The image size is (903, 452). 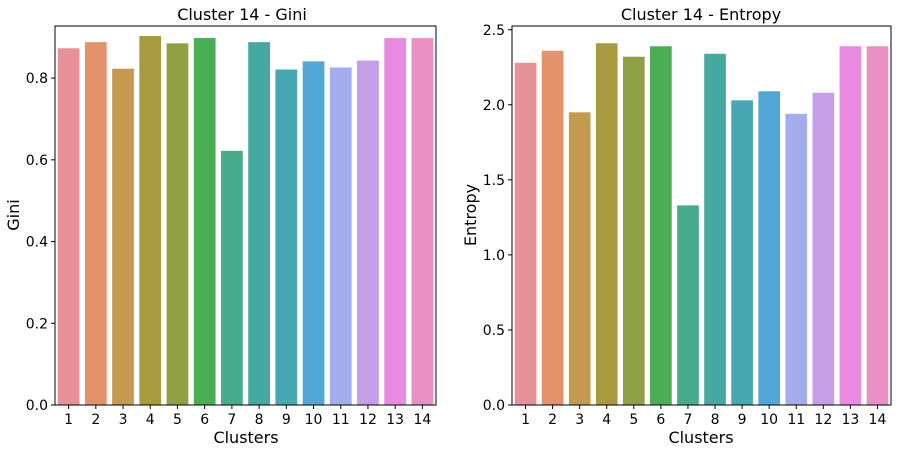 I want to click on chart-title: Cluster 14 - Gini, so click(x=242, y=14).